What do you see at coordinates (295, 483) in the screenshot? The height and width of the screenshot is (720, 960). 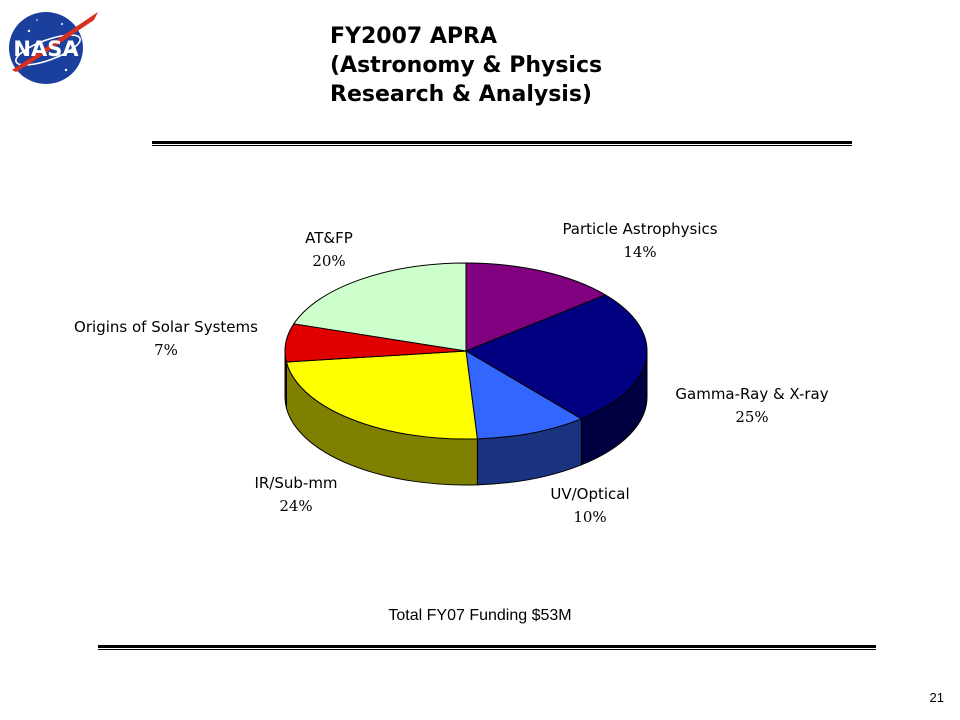 I see `slice-label-ir-sub-mm: IR/Sub-mm` at bounding box center [295, 483].